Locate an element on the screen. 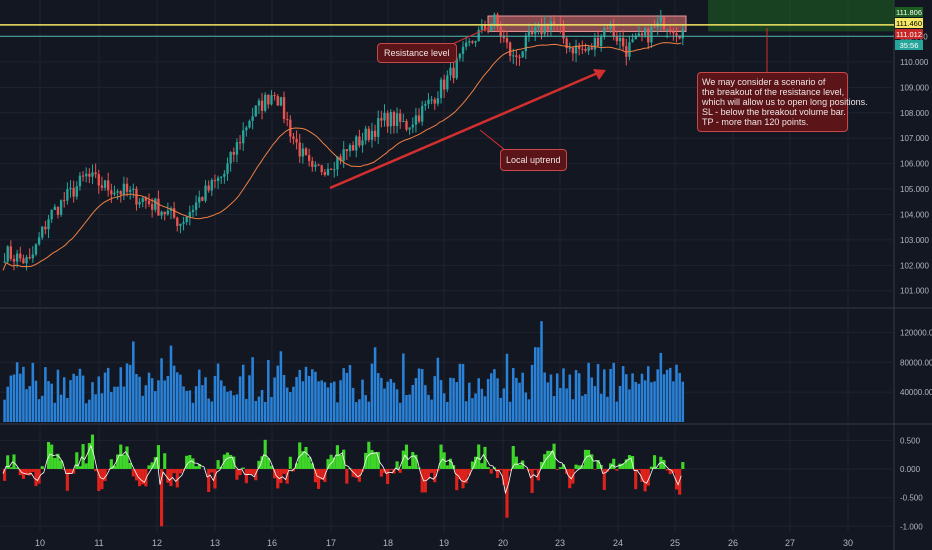 This screenshot has height=550, width=932. x-tick-label: 24 is located at coordinates (618, 543).